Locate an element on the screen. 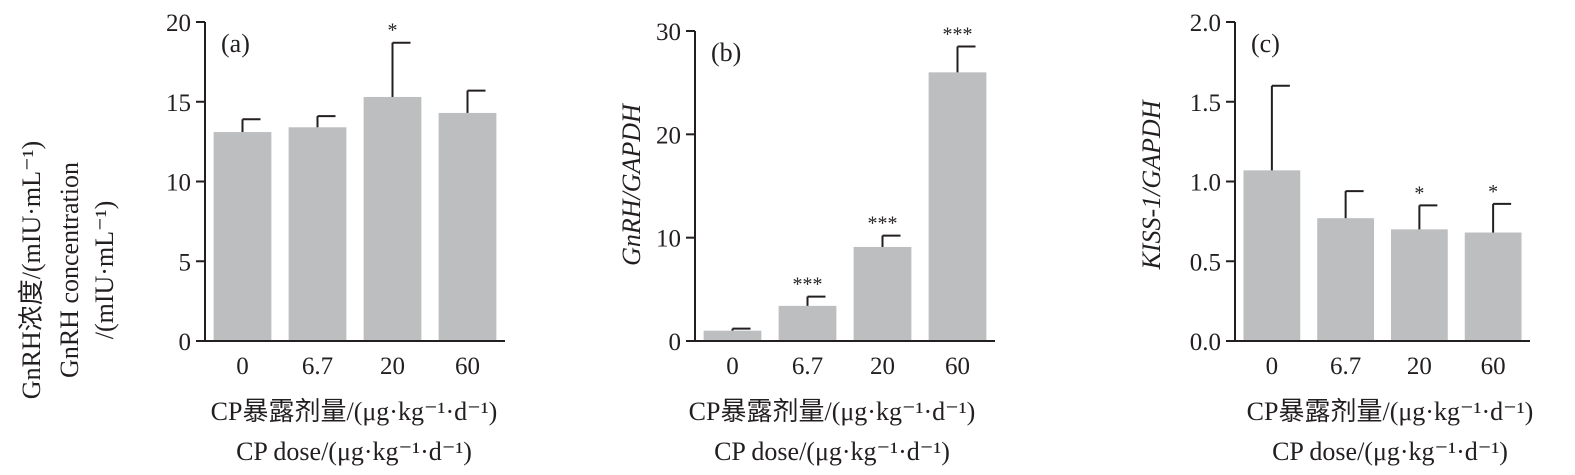 The width and height of the screenshot is (1575, 475). y-axis-title: GnRH concentration is located at coordinates (69, 270).